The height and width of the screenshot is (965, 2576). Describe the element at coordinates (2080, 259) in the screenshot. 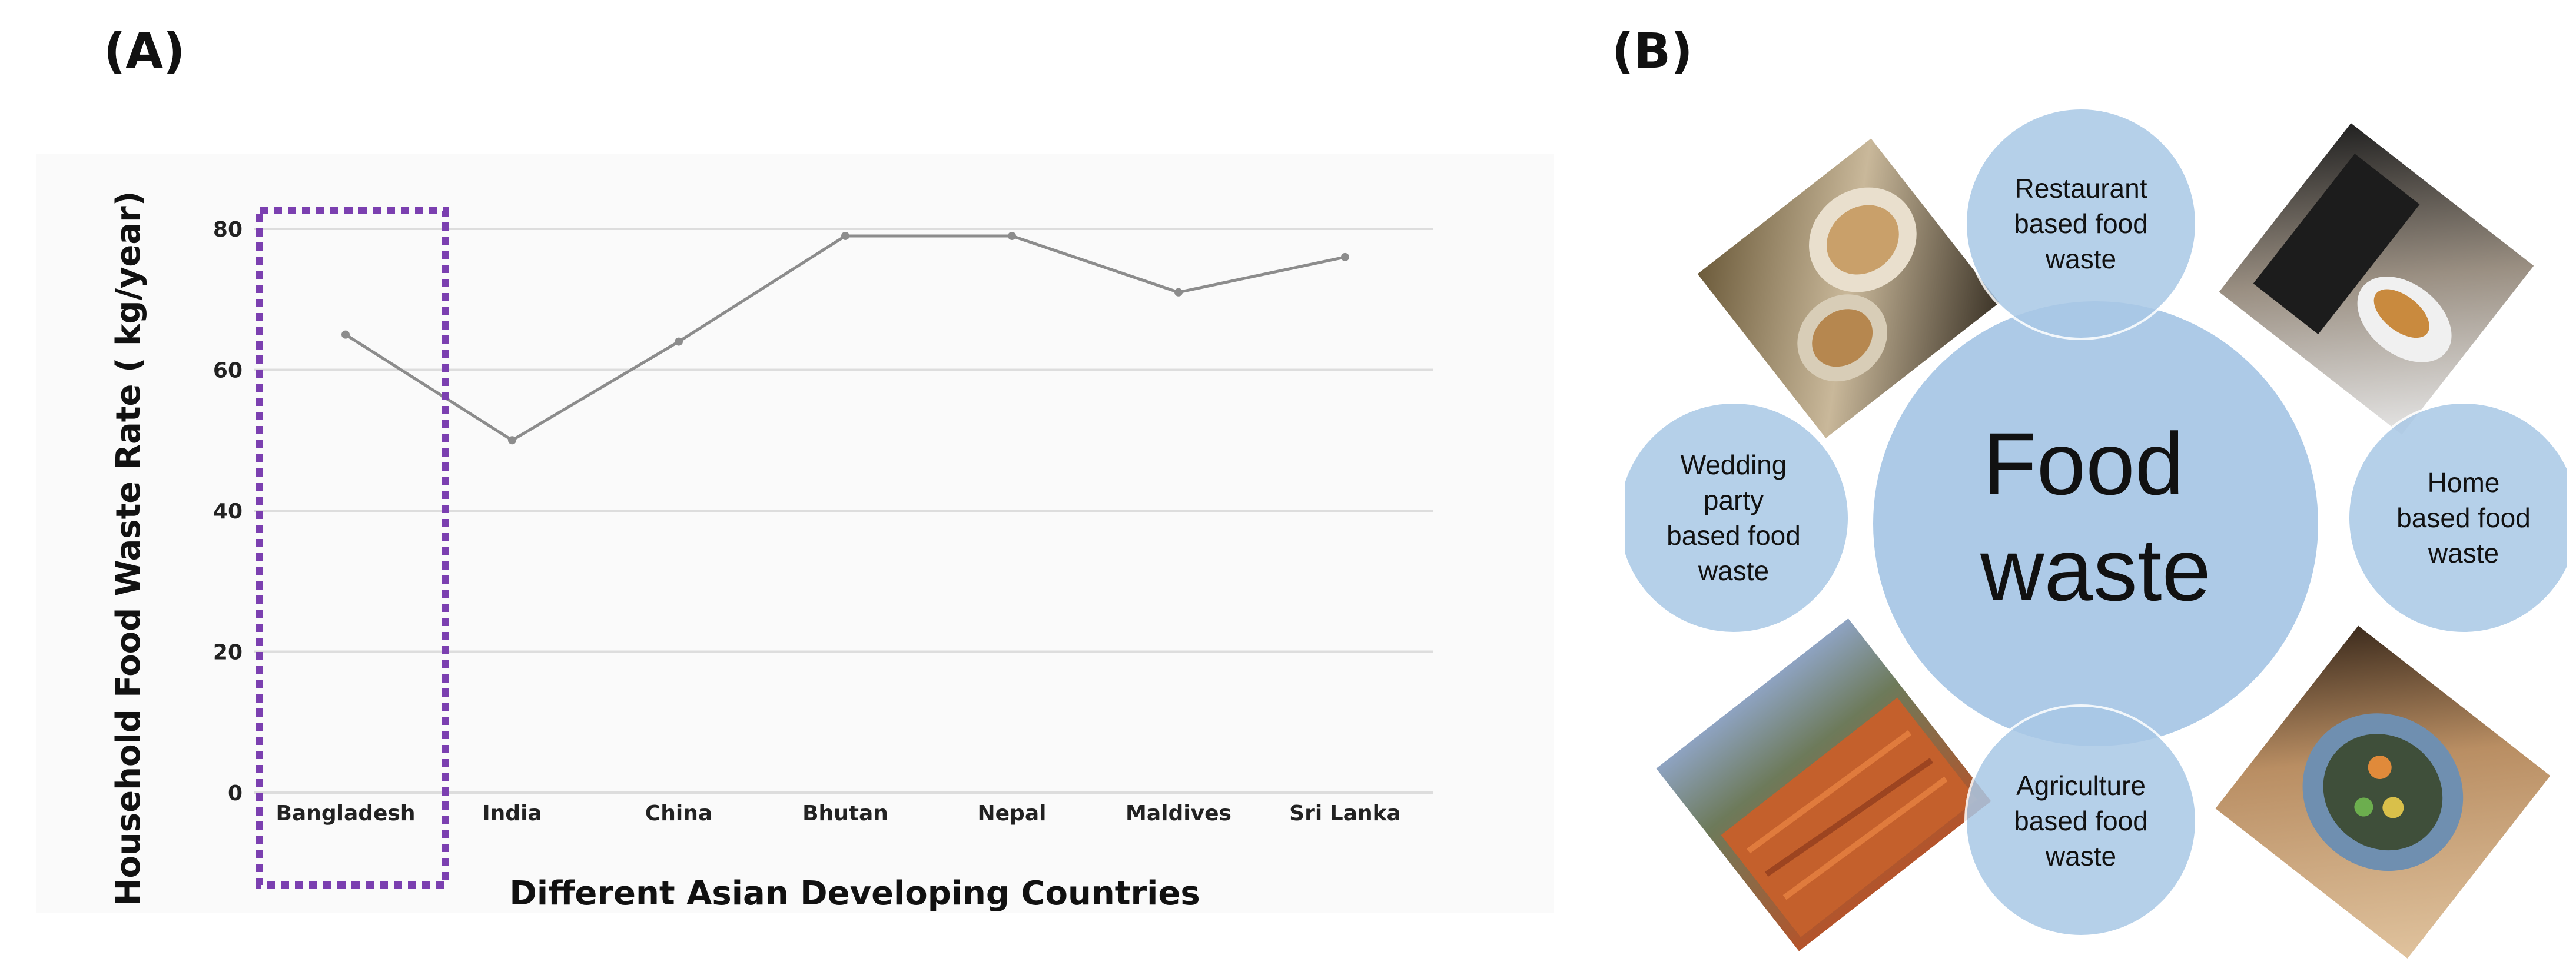

I see `restaurant-label-line: waste` at that location.